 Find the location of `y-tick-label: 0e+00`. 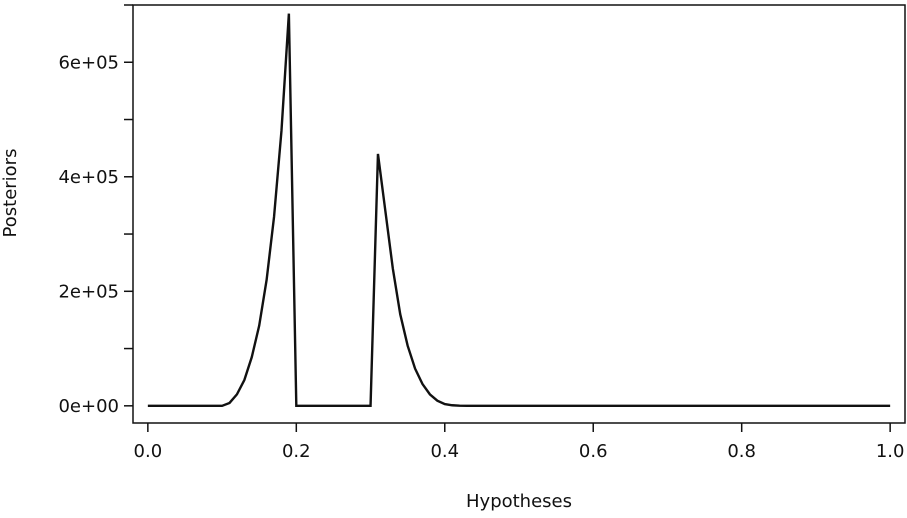

y-tick-label: 0e+00 is located at coordinates (88, 406).